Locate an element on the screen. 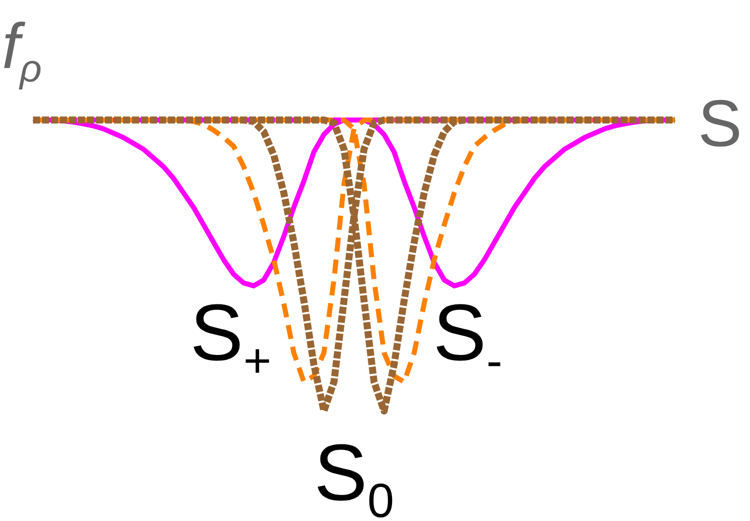  x-axis-title: S is located at coordinates (720, 123).